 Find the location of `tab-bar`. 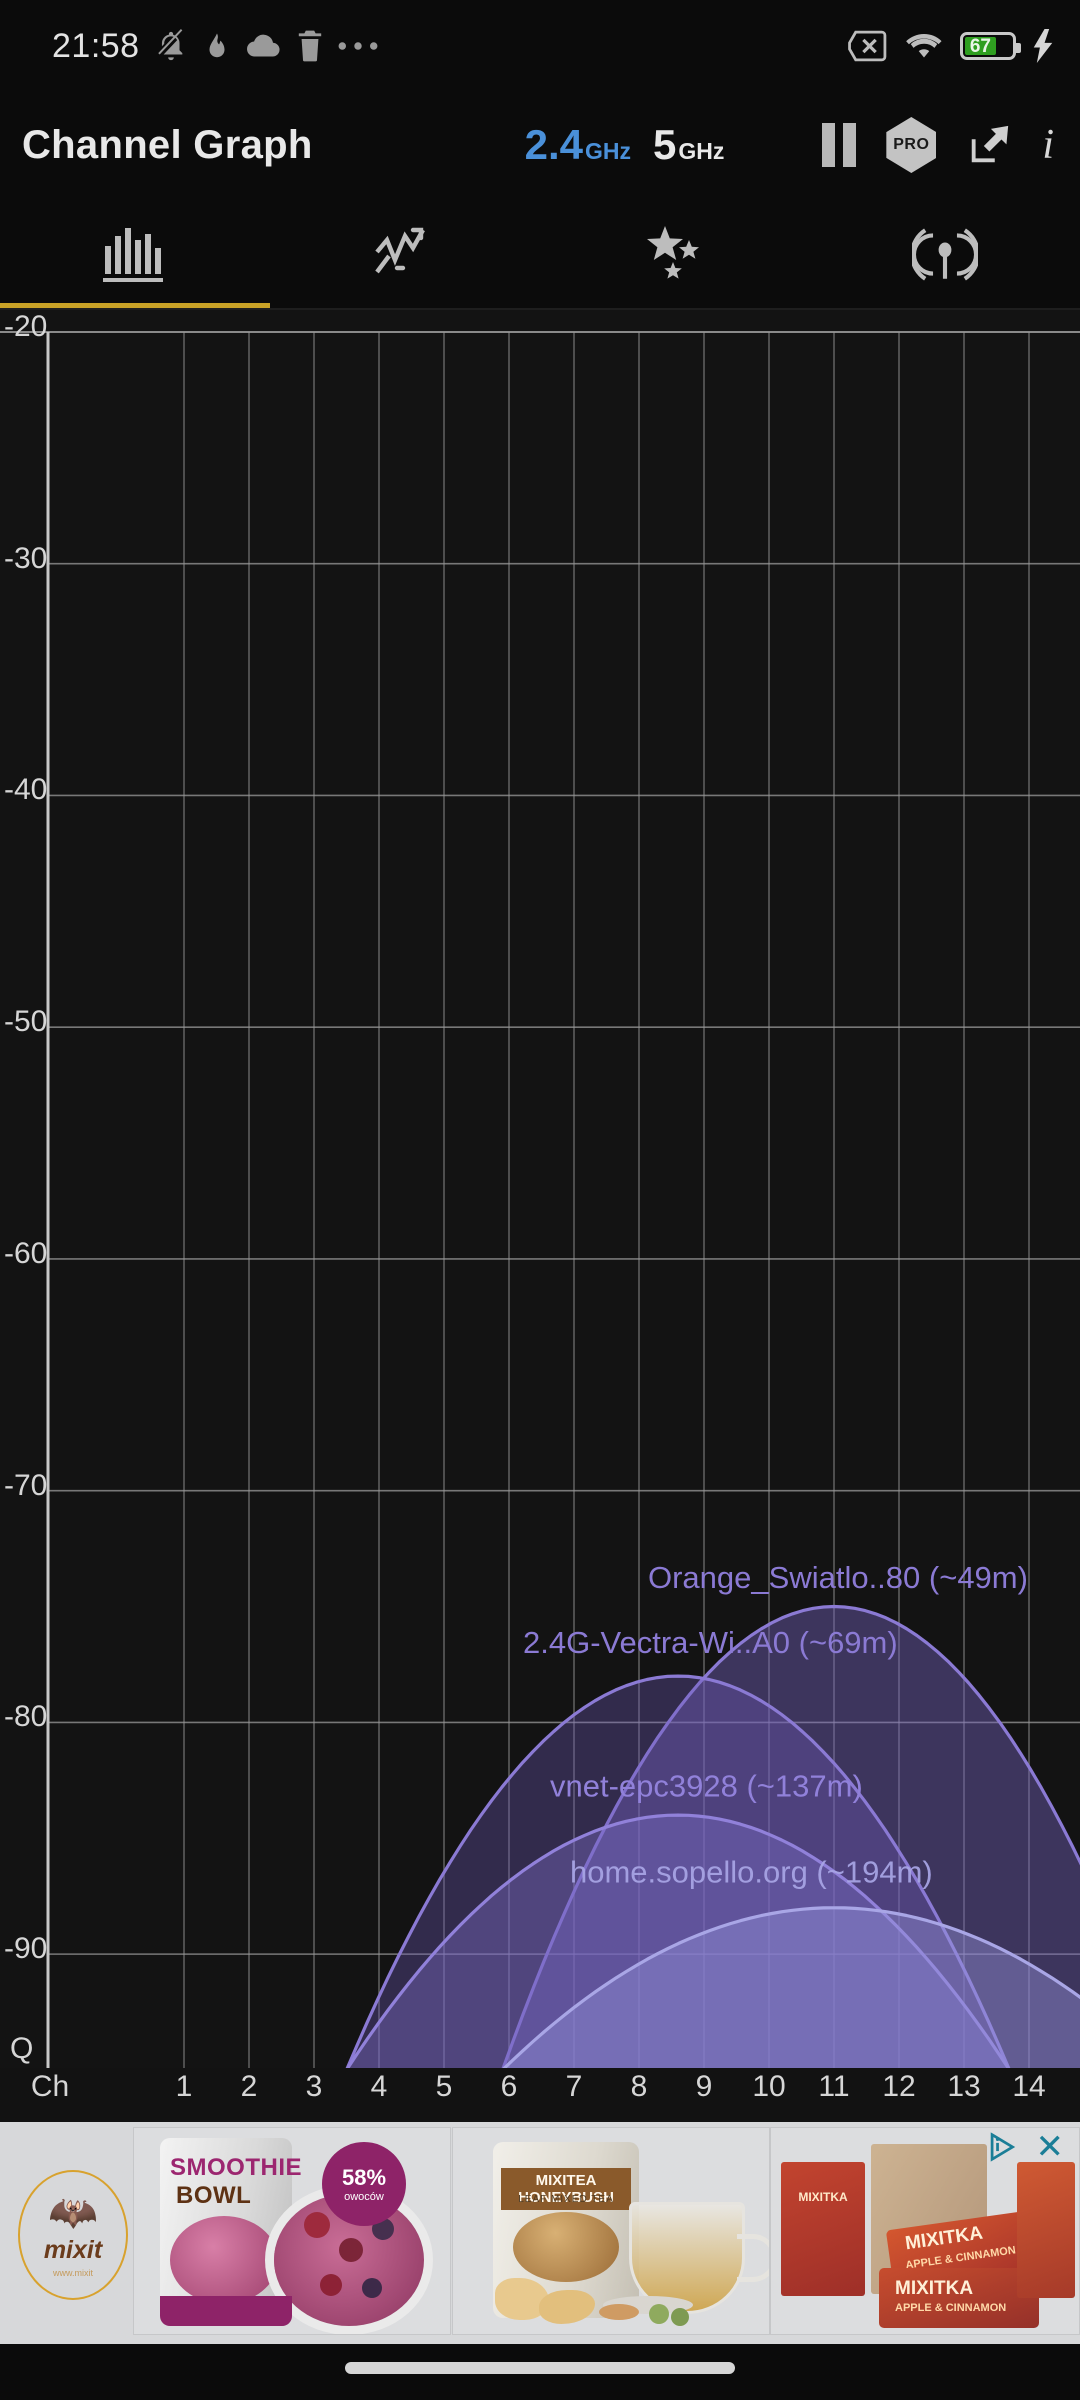

tab-bar is located at coordinates (540, 254).